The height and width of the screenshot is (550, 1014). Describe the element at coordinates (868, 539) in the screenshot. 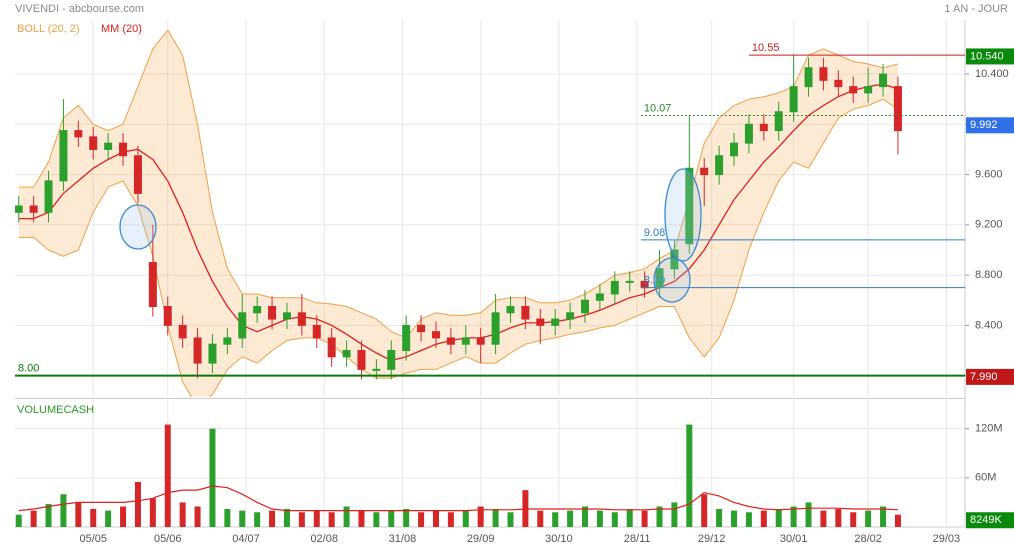

I see `x-tick-label: 28/02` at that location.